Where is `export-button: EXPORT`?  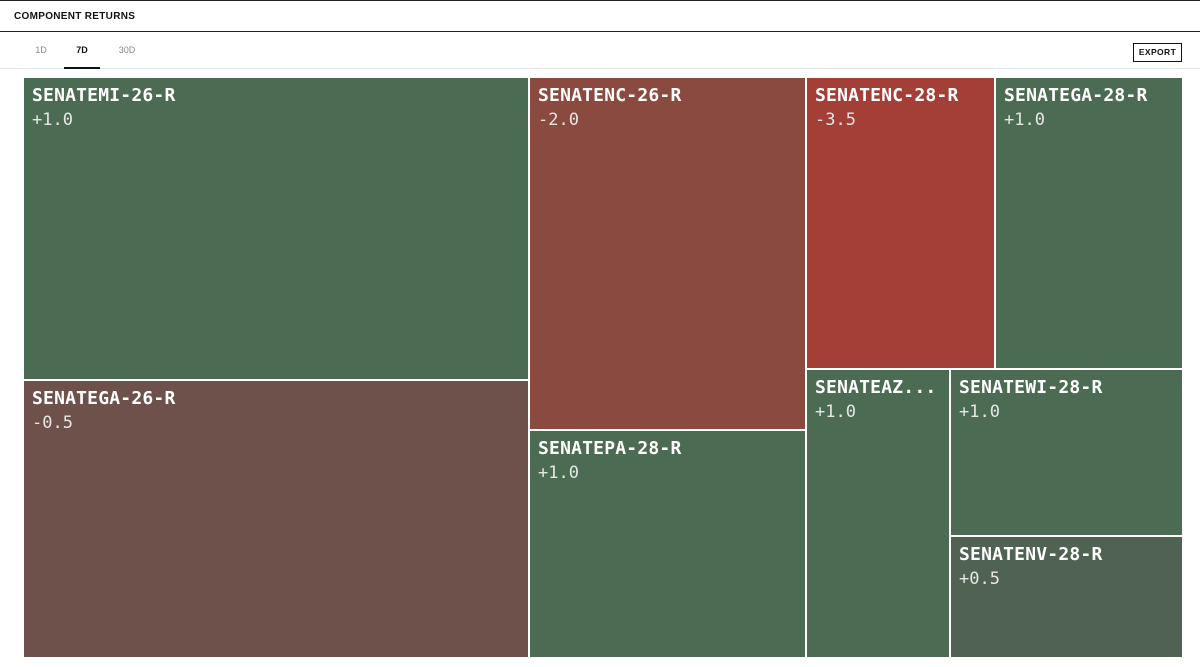
export-button: EXPORT is located at coordinates (1157, 52).